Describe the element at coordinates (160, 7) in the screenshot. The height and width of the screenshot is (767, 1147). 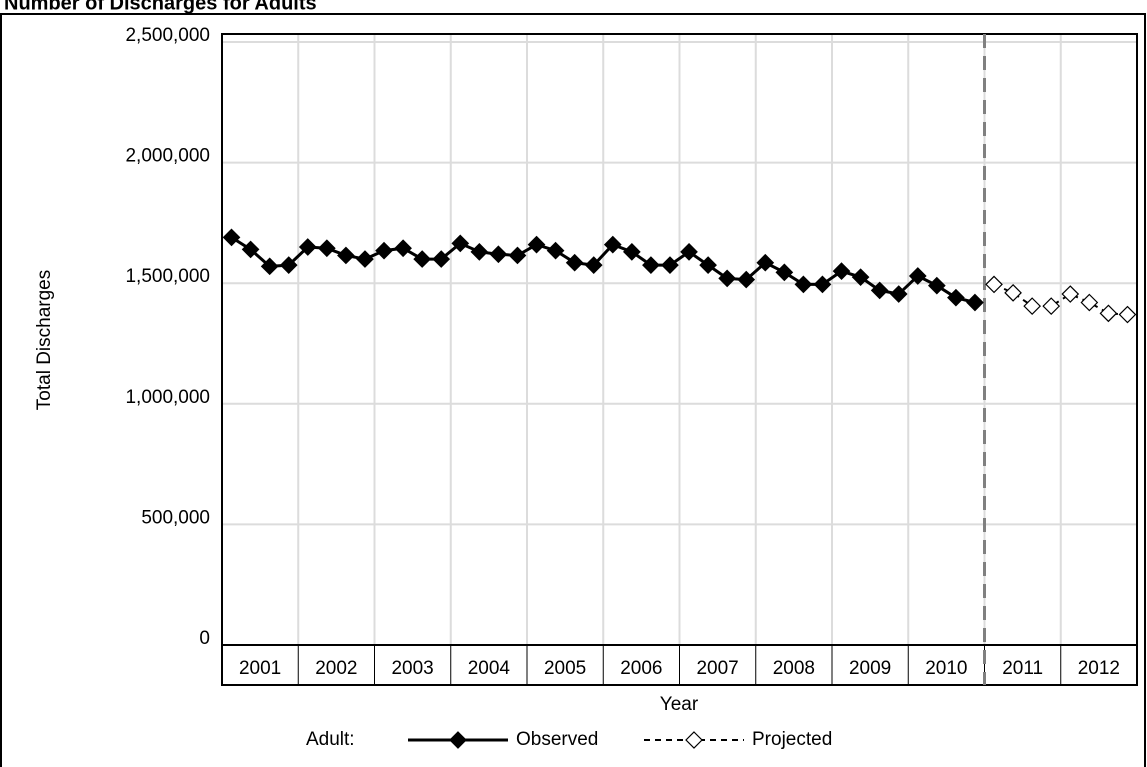
I see `chart-title: Number of Discharges for Adults` at that location.